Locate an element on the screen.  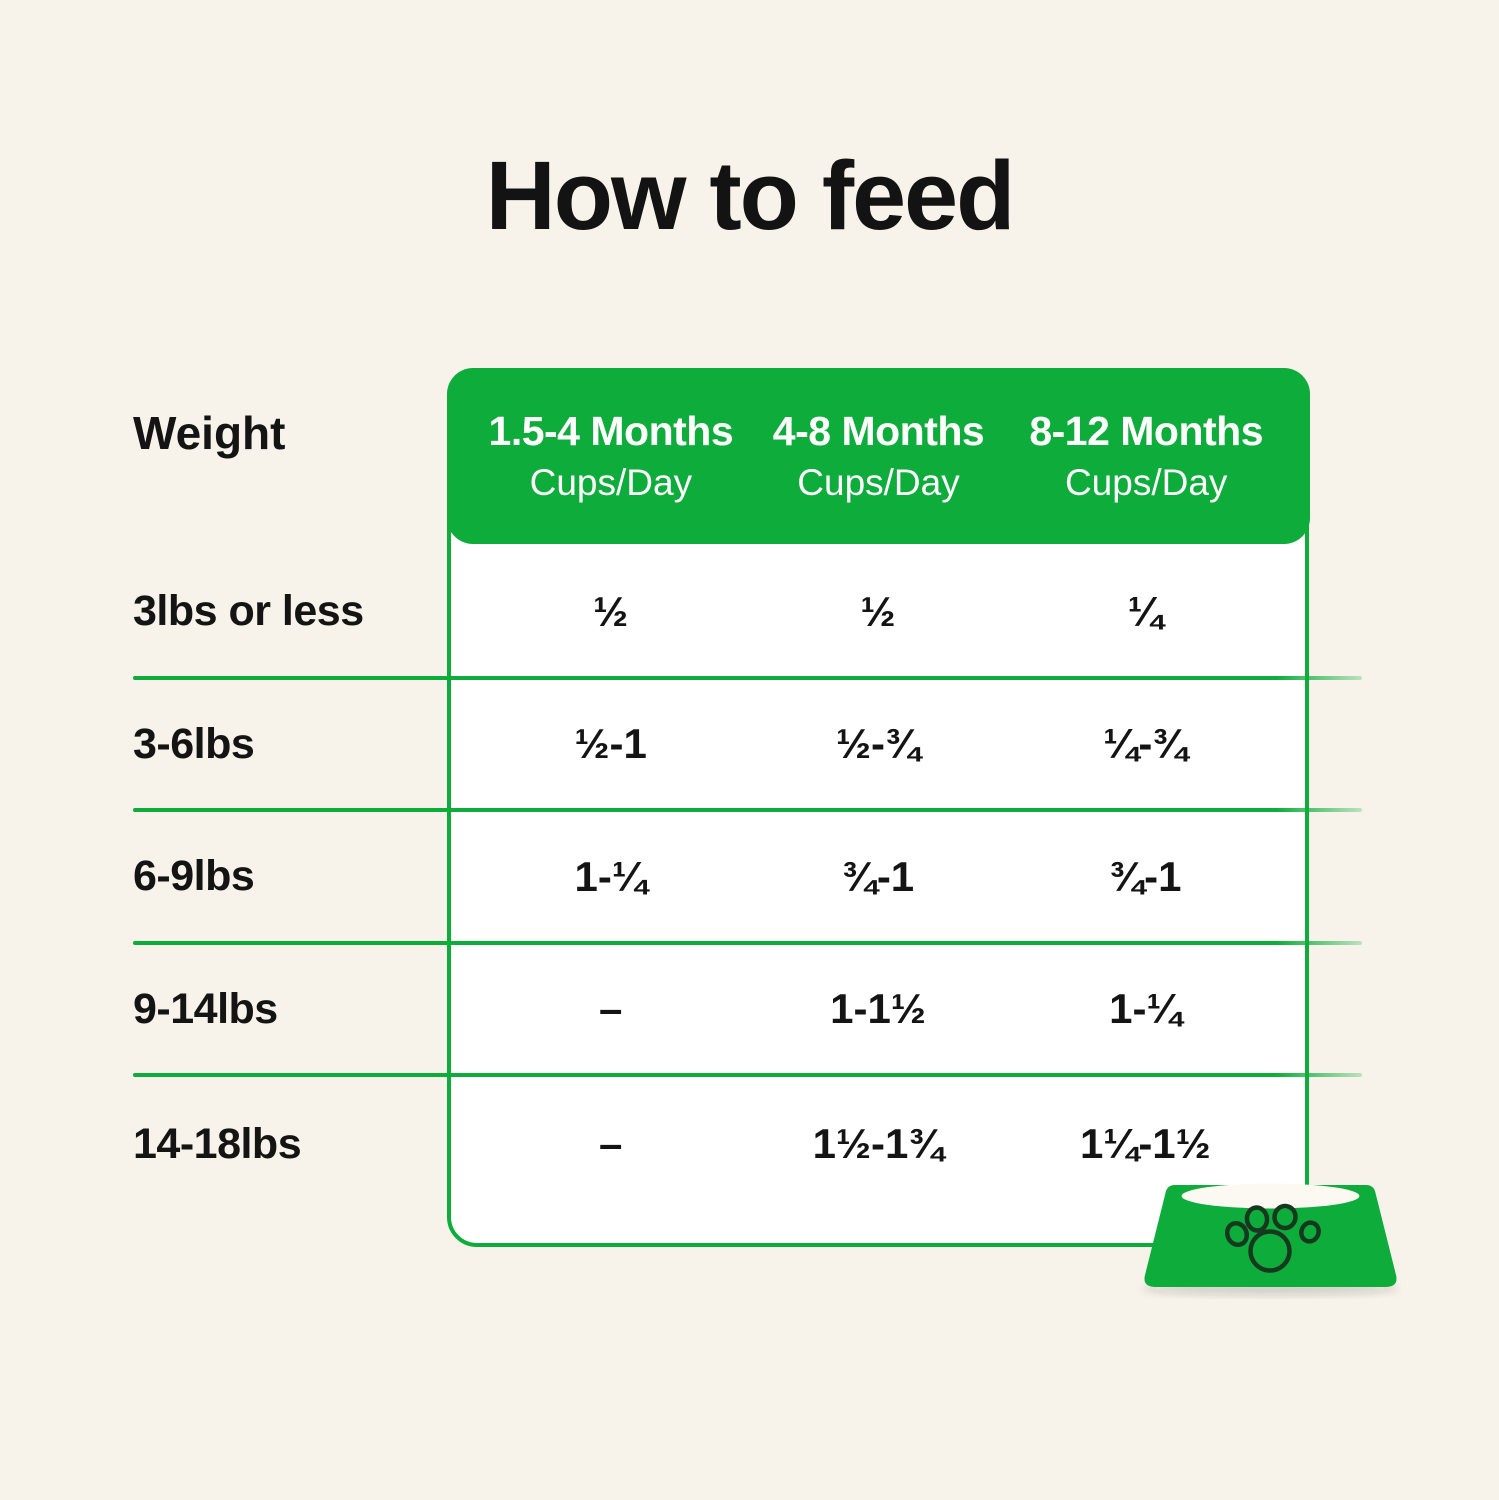
value-cell: ½-¾ is located at coordinates (878, 743).